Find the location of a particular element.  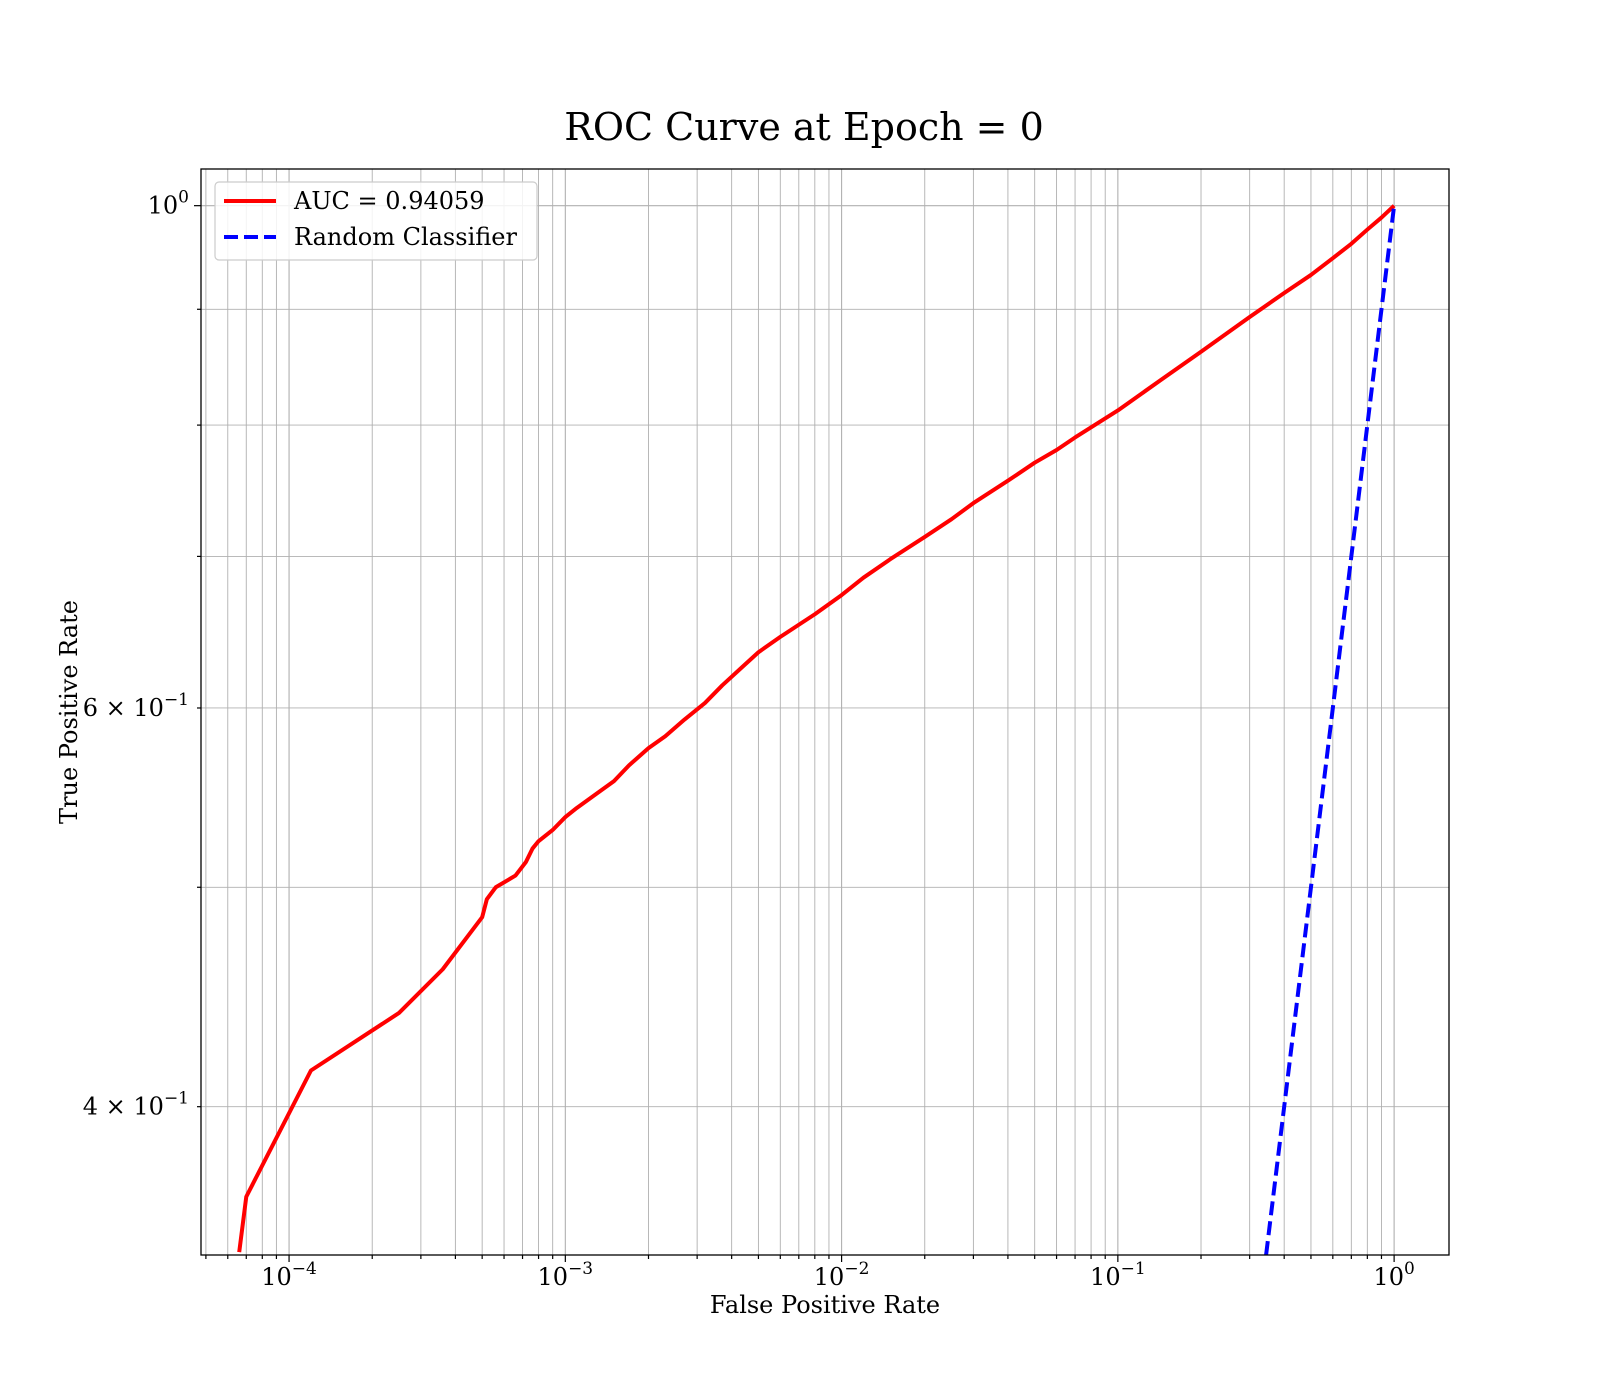

y-tick-label: 100 is located at coordinates (168, 204).